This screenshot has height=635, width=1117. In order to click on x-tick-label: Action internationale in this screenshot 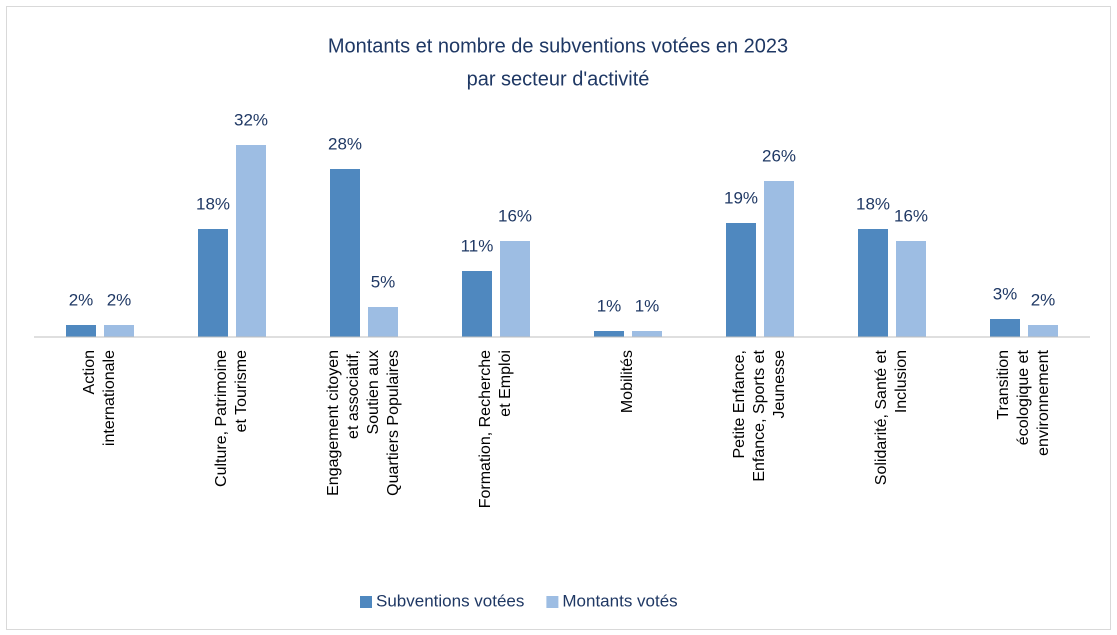, I will do `click(99, 398)`.